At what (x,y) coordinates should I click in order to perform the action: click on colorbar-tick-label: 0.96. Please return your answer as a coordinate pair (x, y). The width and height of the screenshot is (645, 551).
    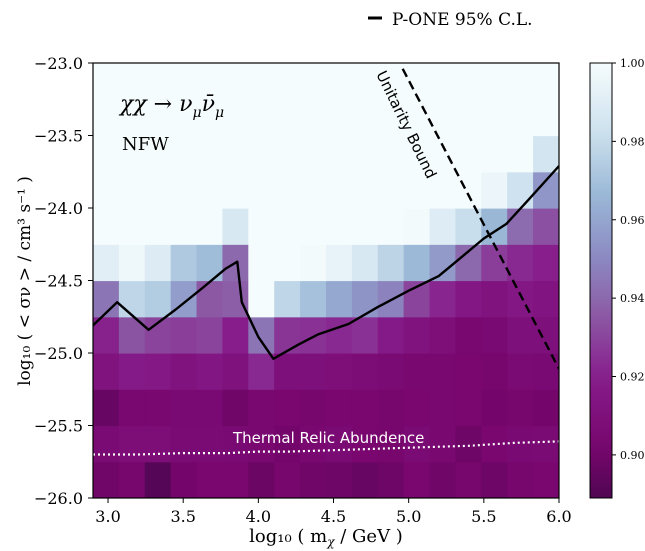
    Looking at the image, I should click on (632, 220).